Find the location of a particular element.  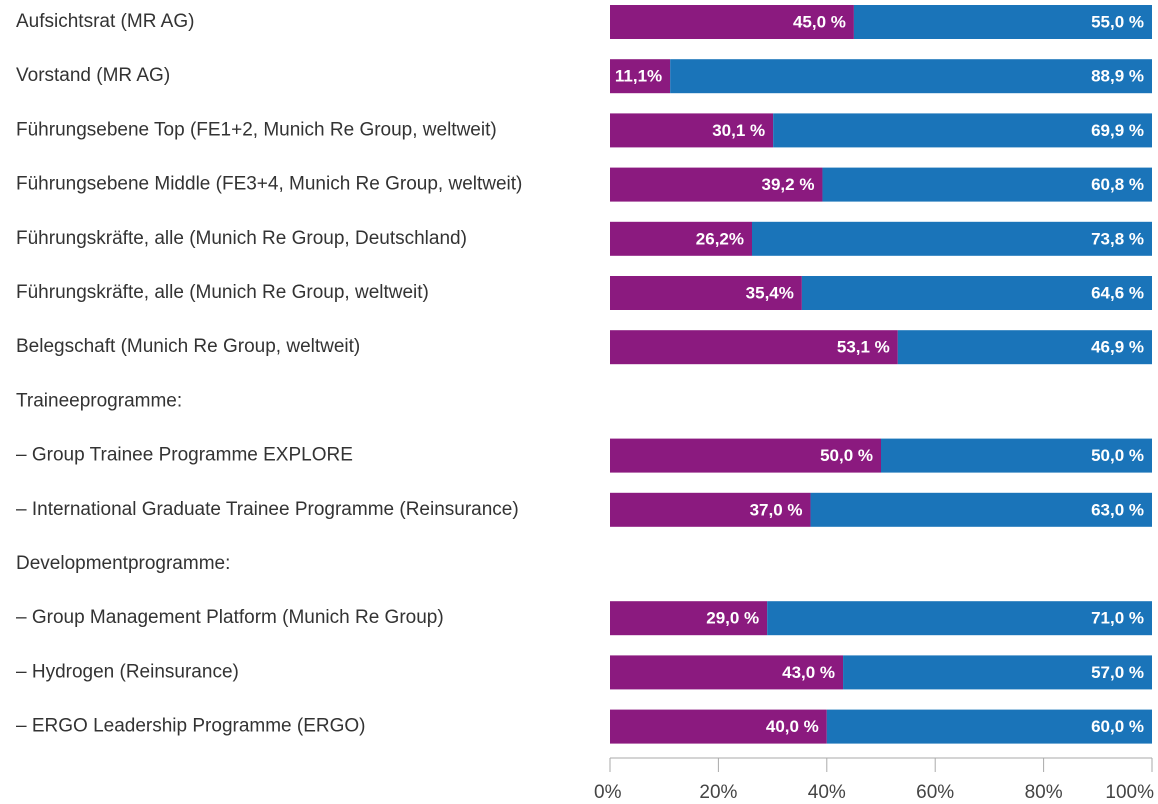

category-label: Traineeprogramme: is located at coordinates (99, 400).